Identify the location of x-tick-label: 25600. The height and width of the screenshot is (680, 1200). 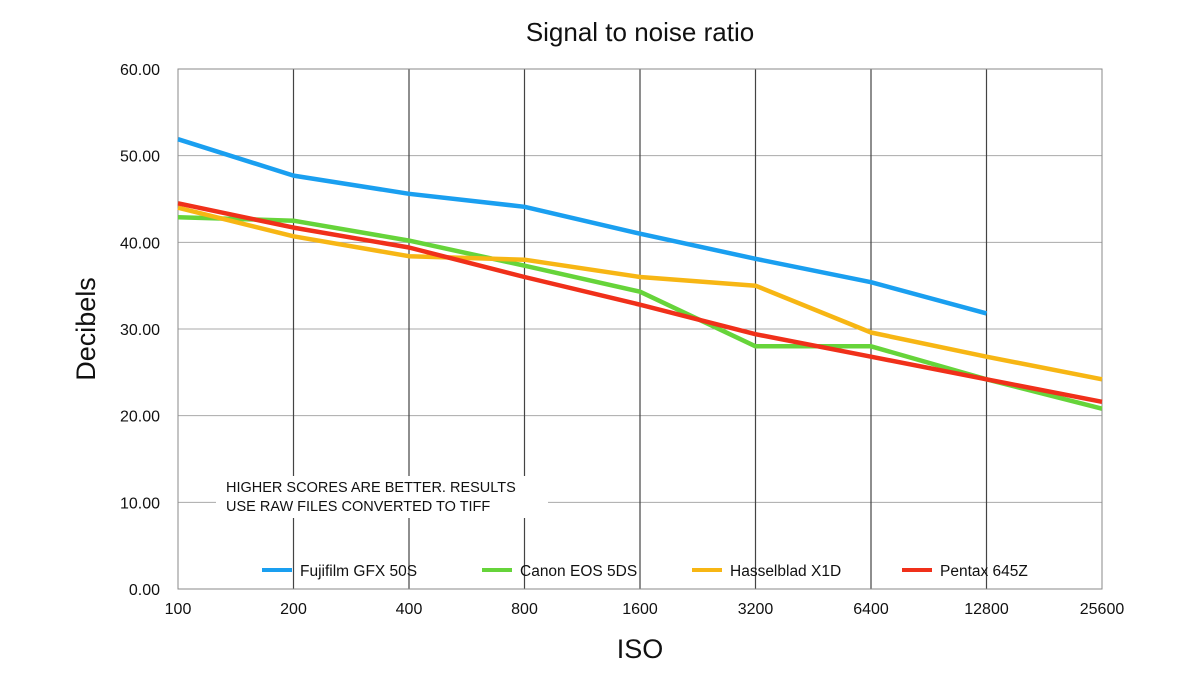
(1102, 609).